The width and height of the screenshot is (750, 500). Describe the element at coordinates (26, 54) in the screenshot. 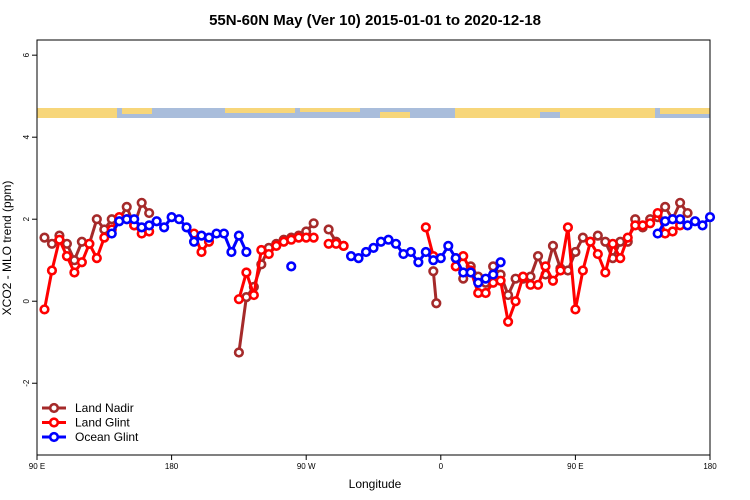

I see `y-tick-label: 6` at that location.